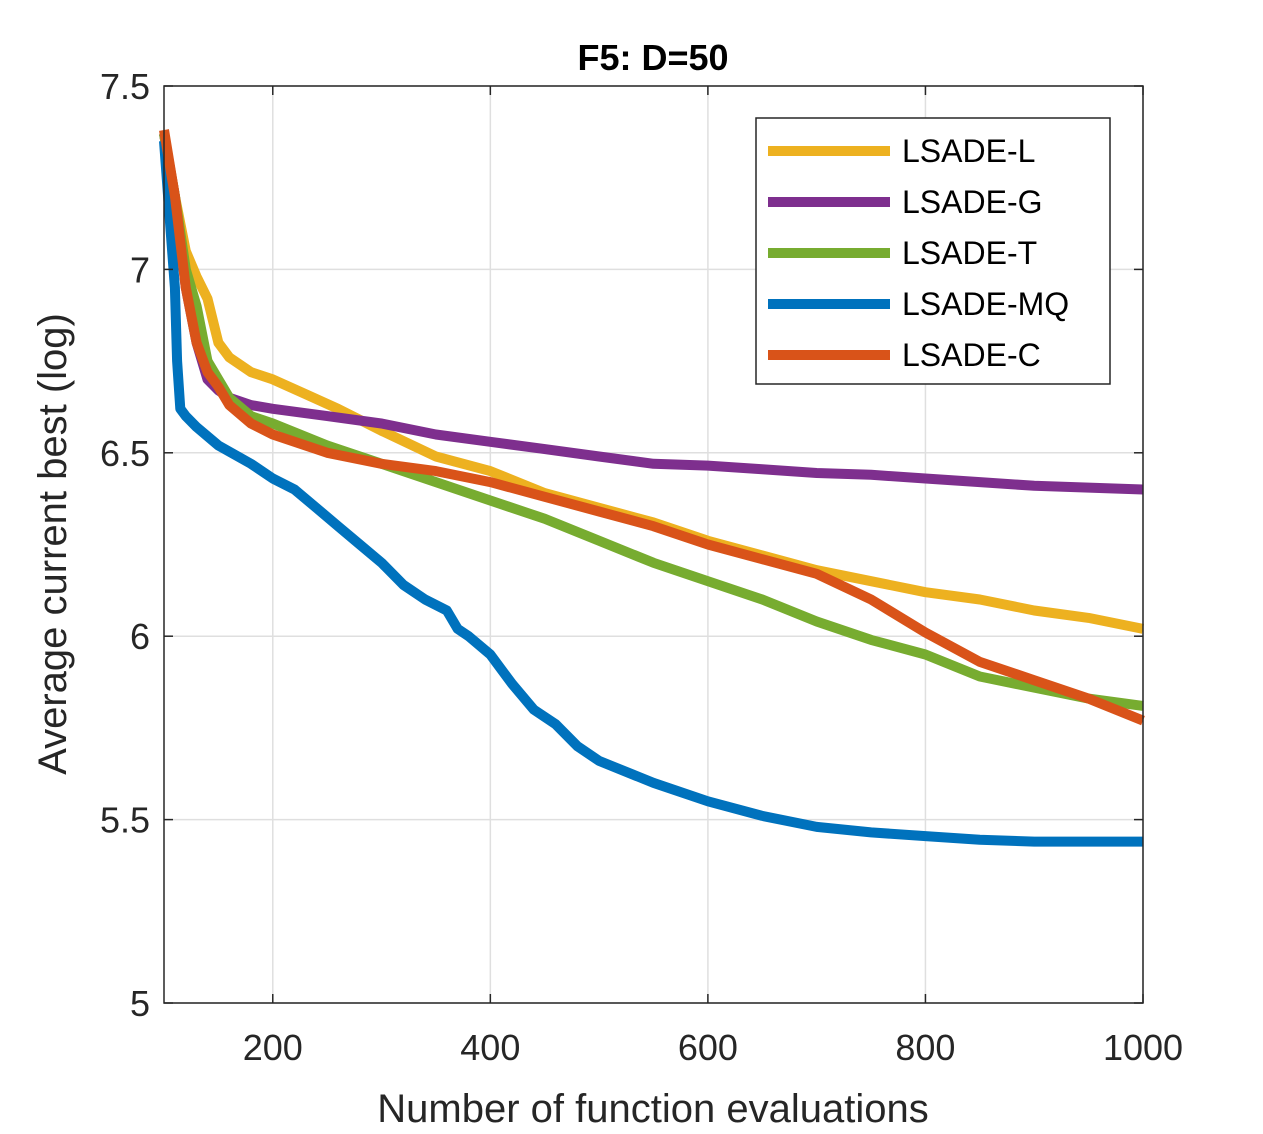 The image size is (1263, 1134). What do you see at coordinates (968, 151) in the screenshot?
I see `legend-label-lsade-l: LSADE-L` at bounding box center [968, 151].